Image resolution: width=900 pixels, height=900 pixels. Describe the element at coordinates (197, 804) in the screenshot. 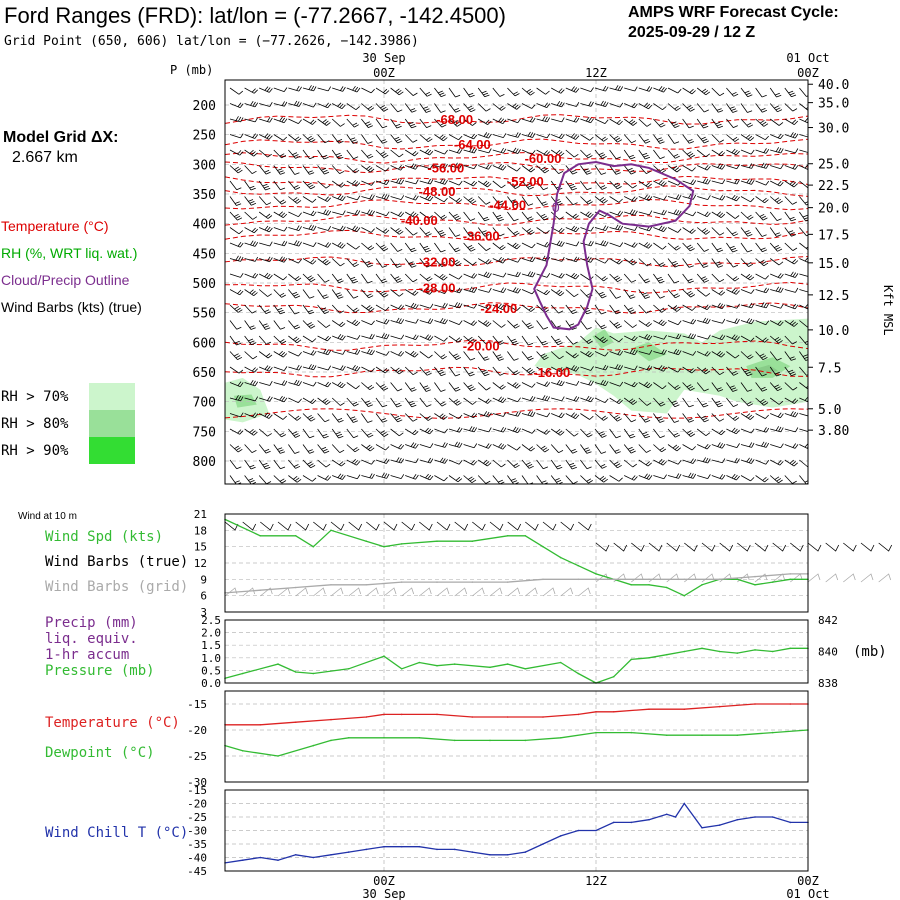

I see `panel-tick-label: -20` at that location.